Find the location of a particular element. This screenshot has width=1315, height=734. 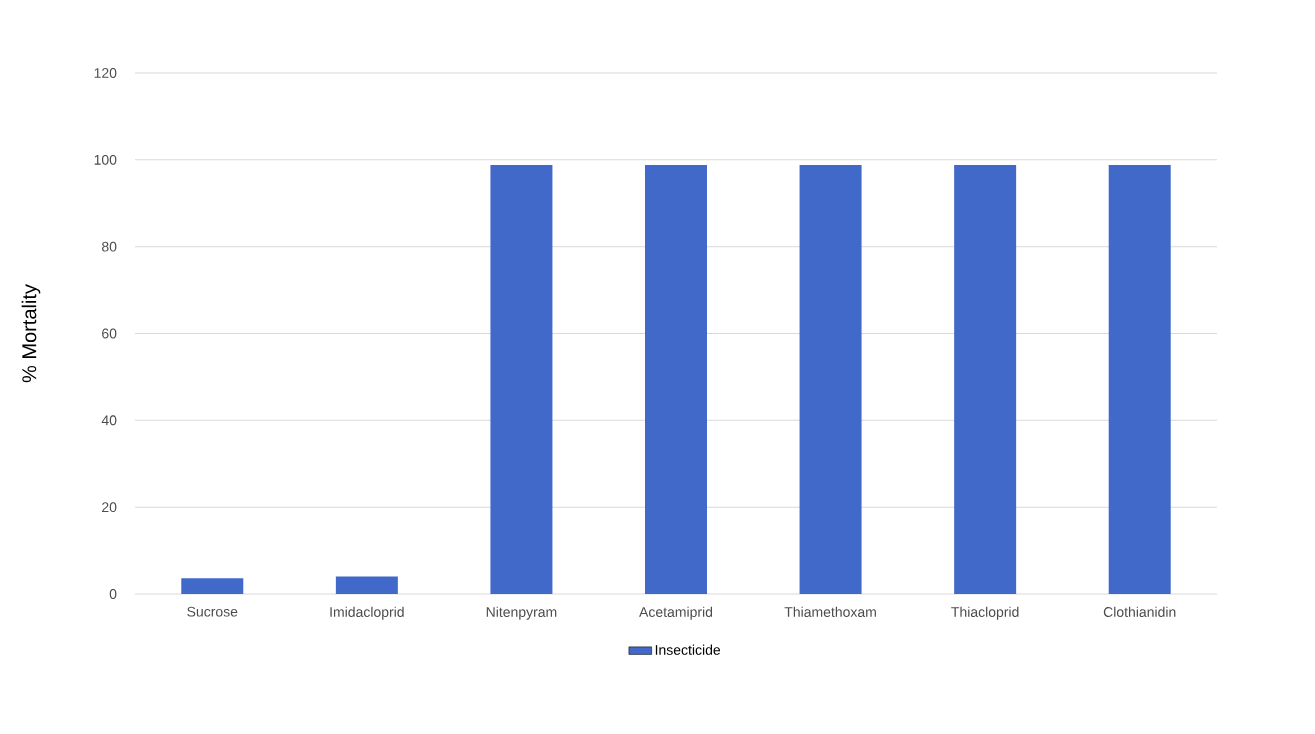

legend-label: Insecticide is located at coordinates (688, 649).